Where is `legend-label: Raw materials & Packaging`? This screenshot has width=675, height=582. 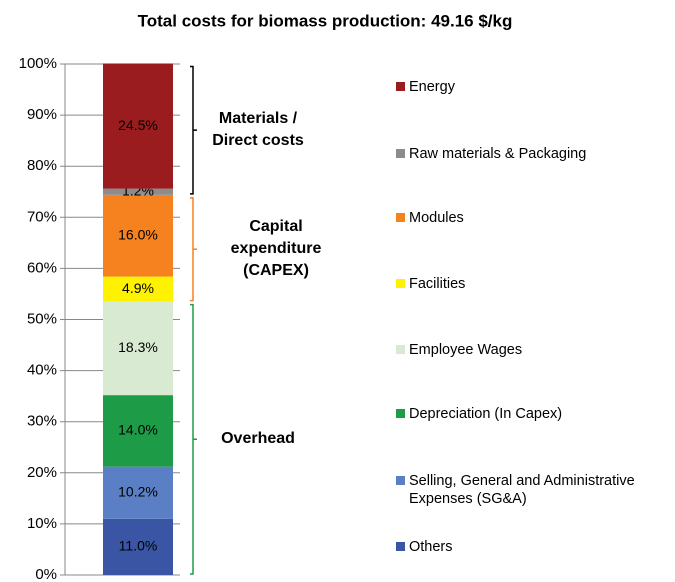 legend-label: Raw materials & Packaging is located at coordinates (498, 154).